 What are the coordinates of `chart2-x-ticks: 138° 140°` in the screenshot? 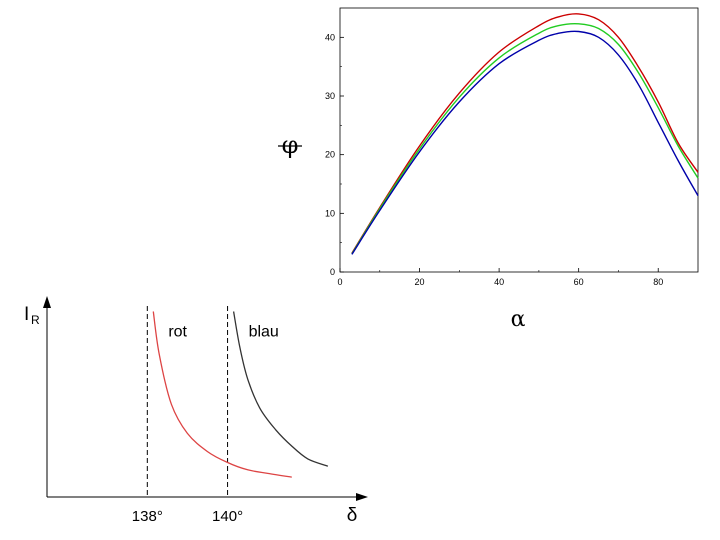 It's located at (187, 516).